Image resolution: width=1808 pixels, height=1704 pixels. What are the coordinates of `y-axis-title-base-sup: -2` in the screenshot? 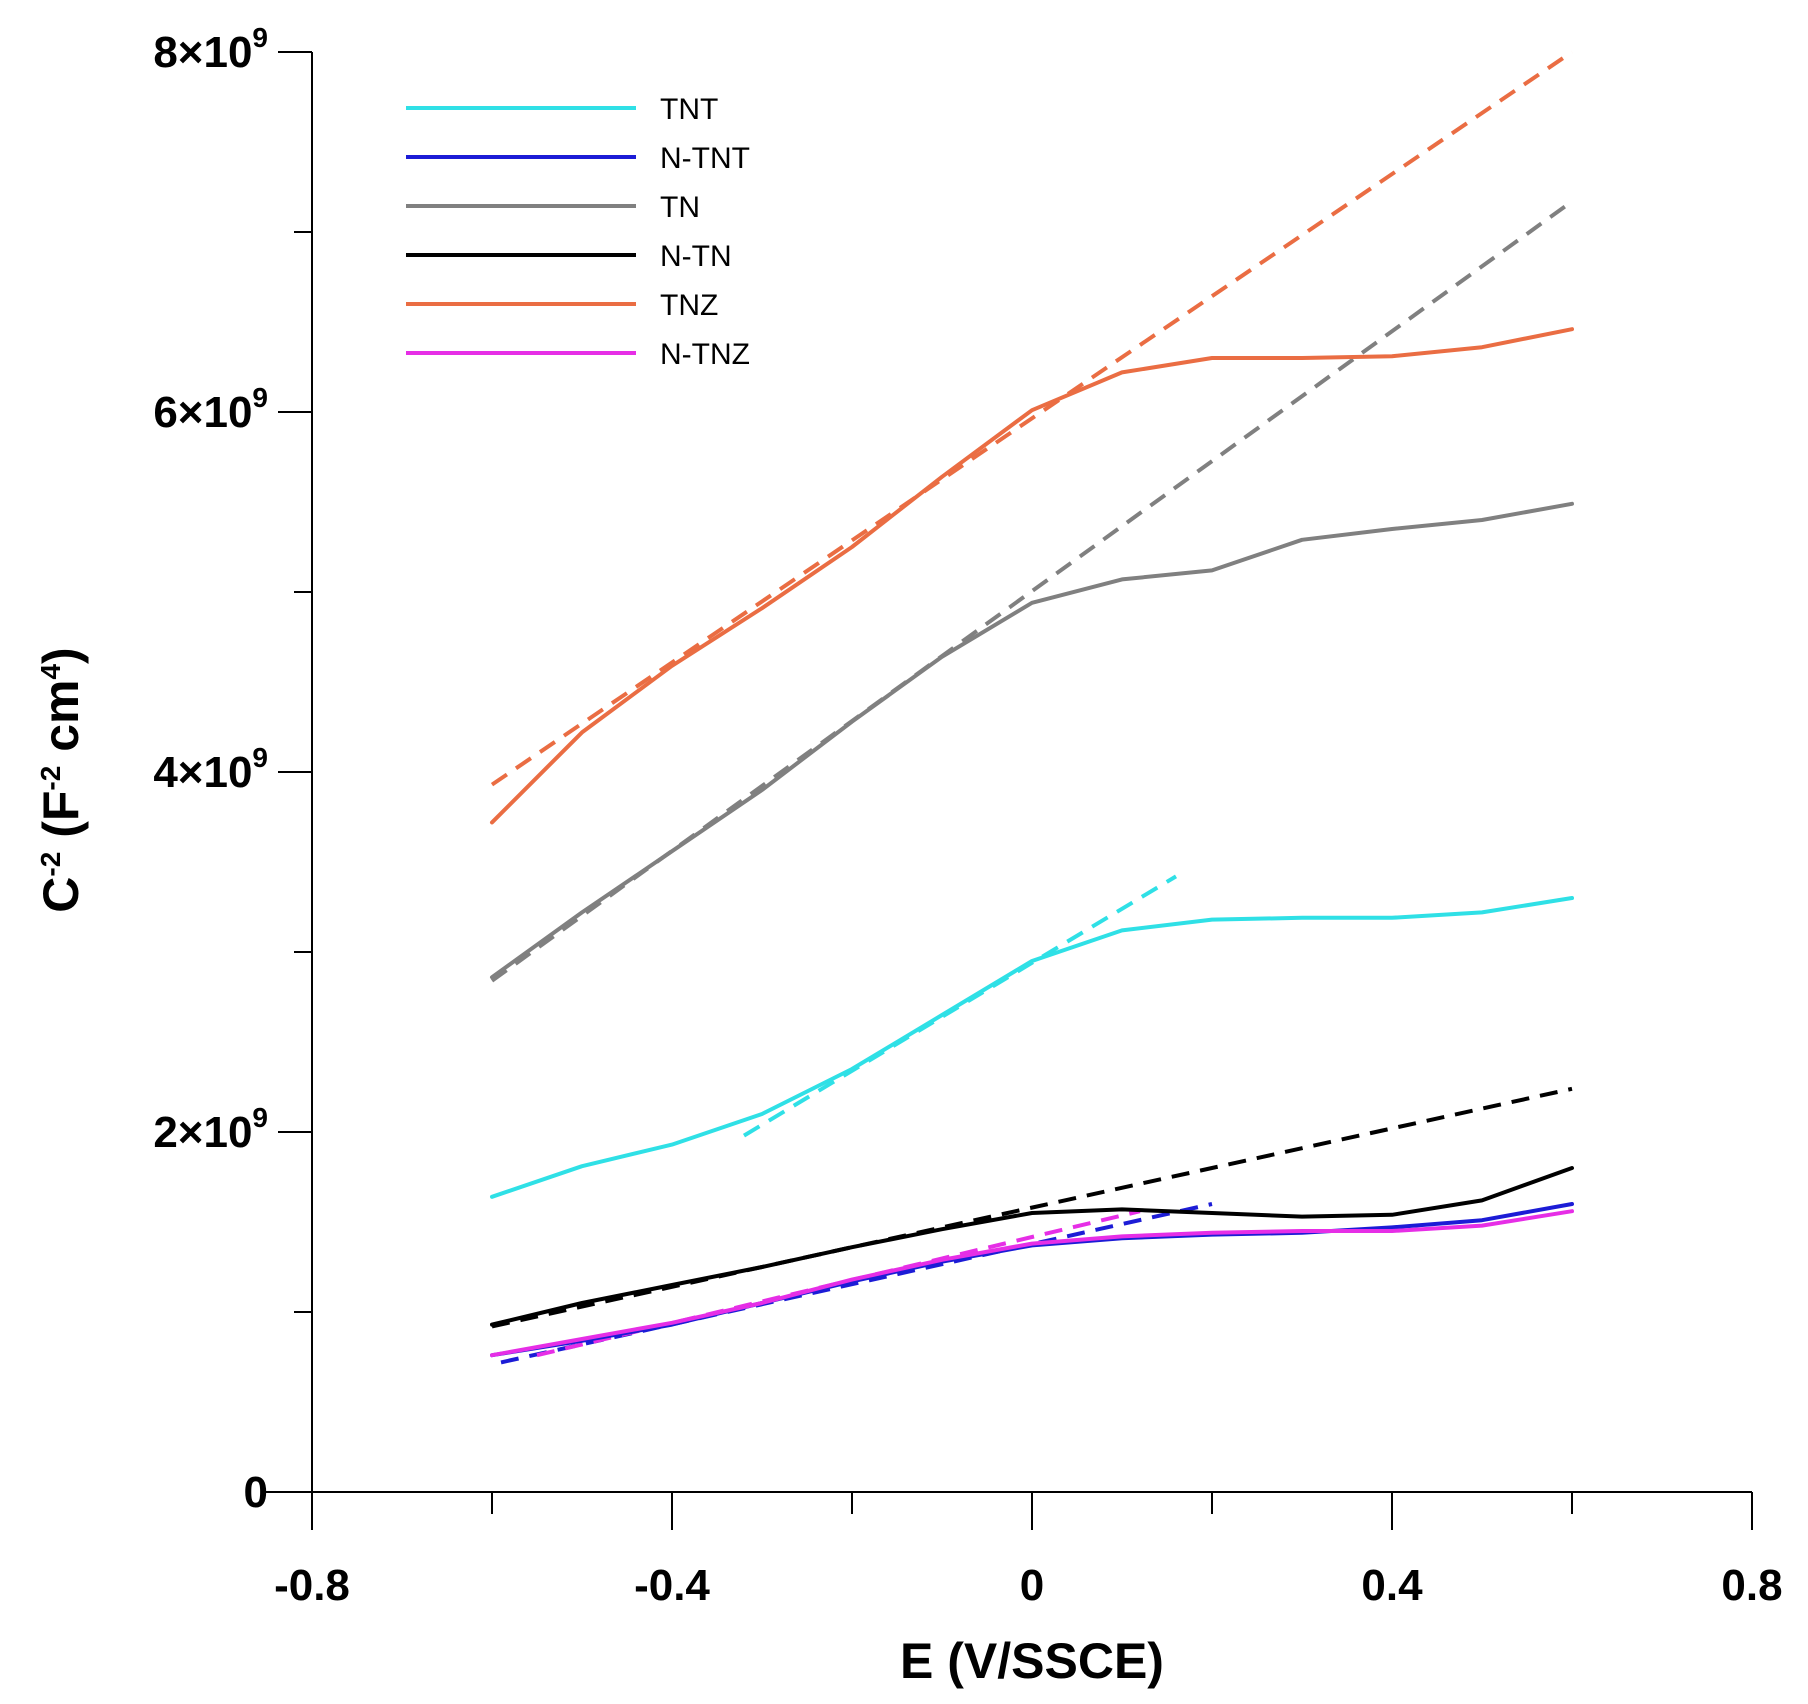 It's located at (50, 864).